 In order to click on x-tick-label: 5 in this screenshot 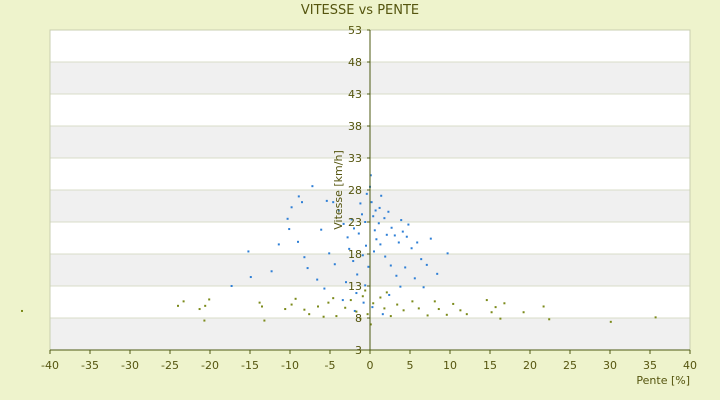, I will do `click(410, 365)`.